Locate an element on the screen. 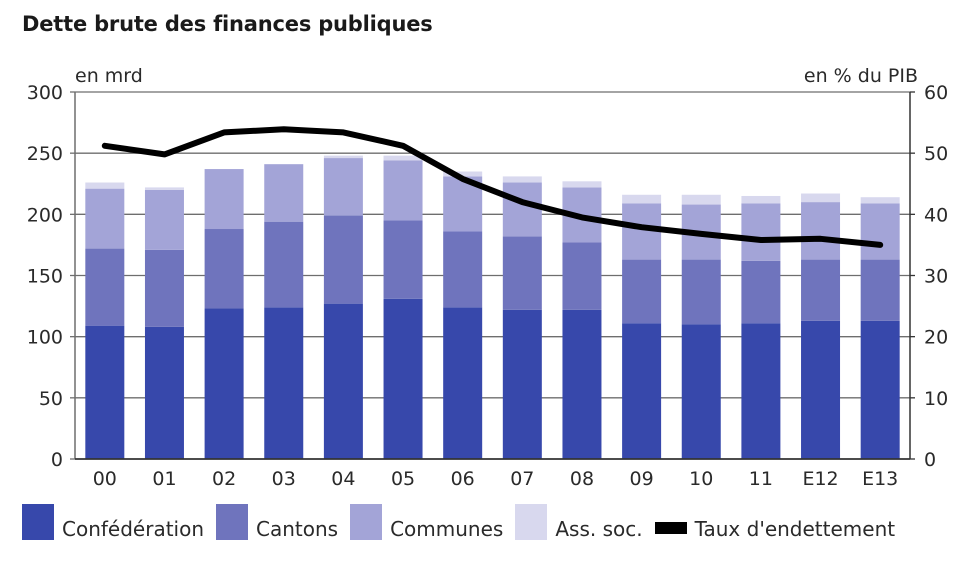  legend-swatch-communes is located at coordinates (366, 522).